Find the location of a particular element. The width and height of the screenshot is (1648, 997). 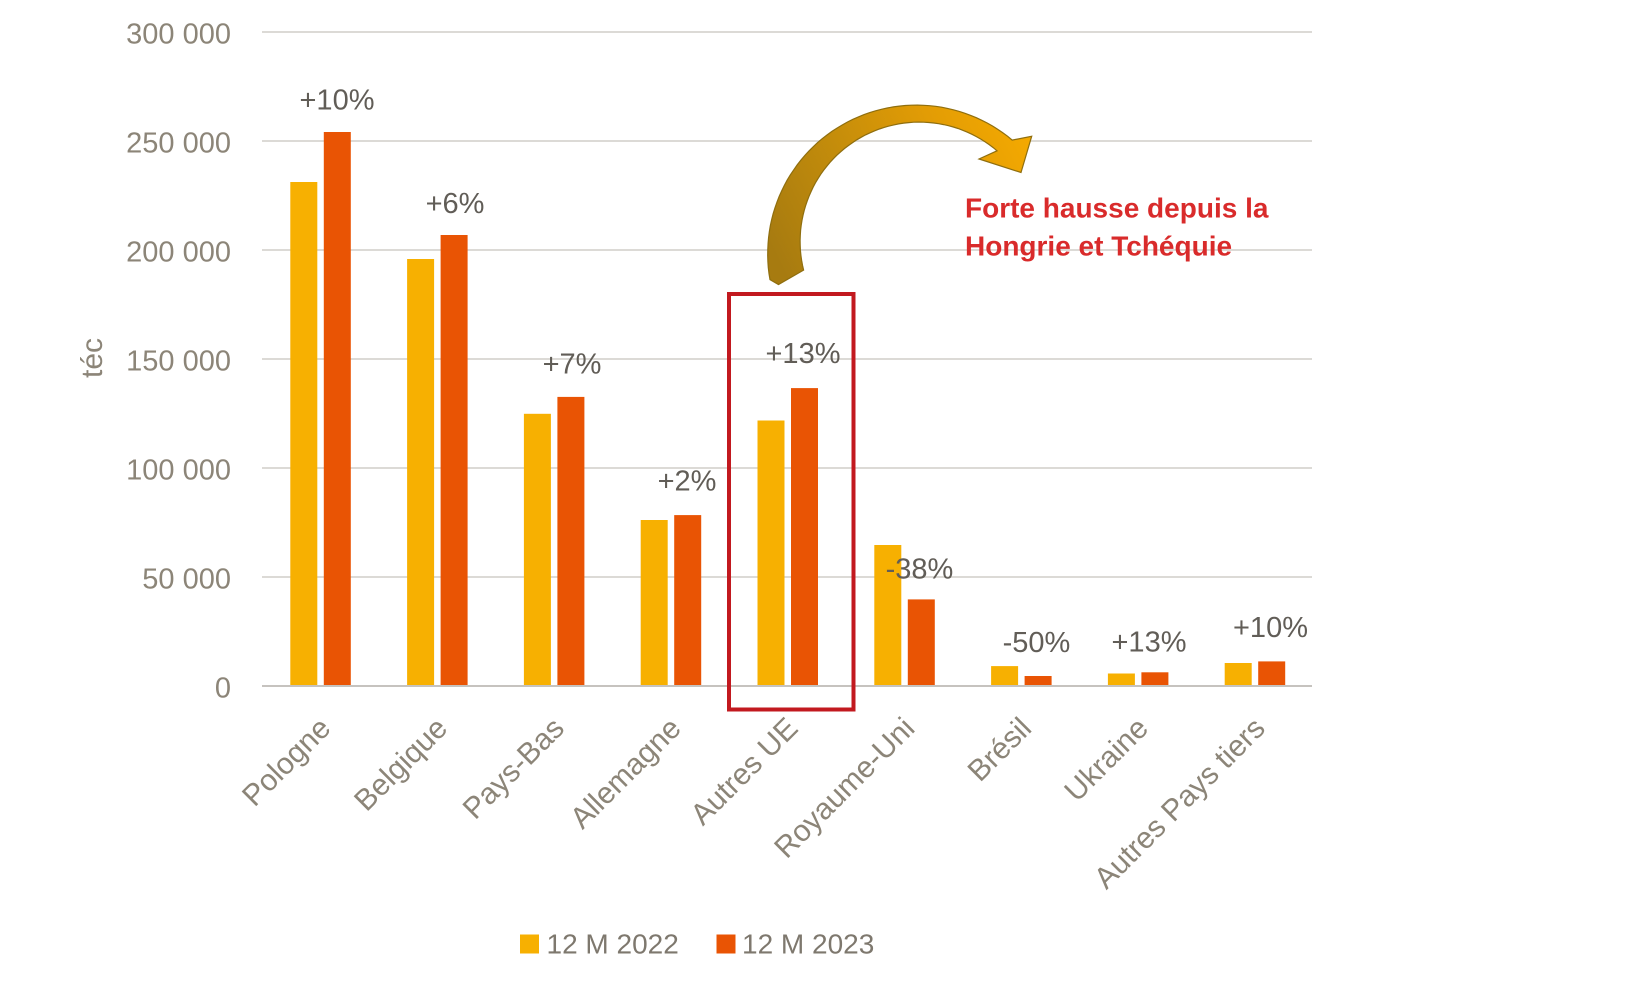

svg-text: +2% is located at coordinates (687, 482).